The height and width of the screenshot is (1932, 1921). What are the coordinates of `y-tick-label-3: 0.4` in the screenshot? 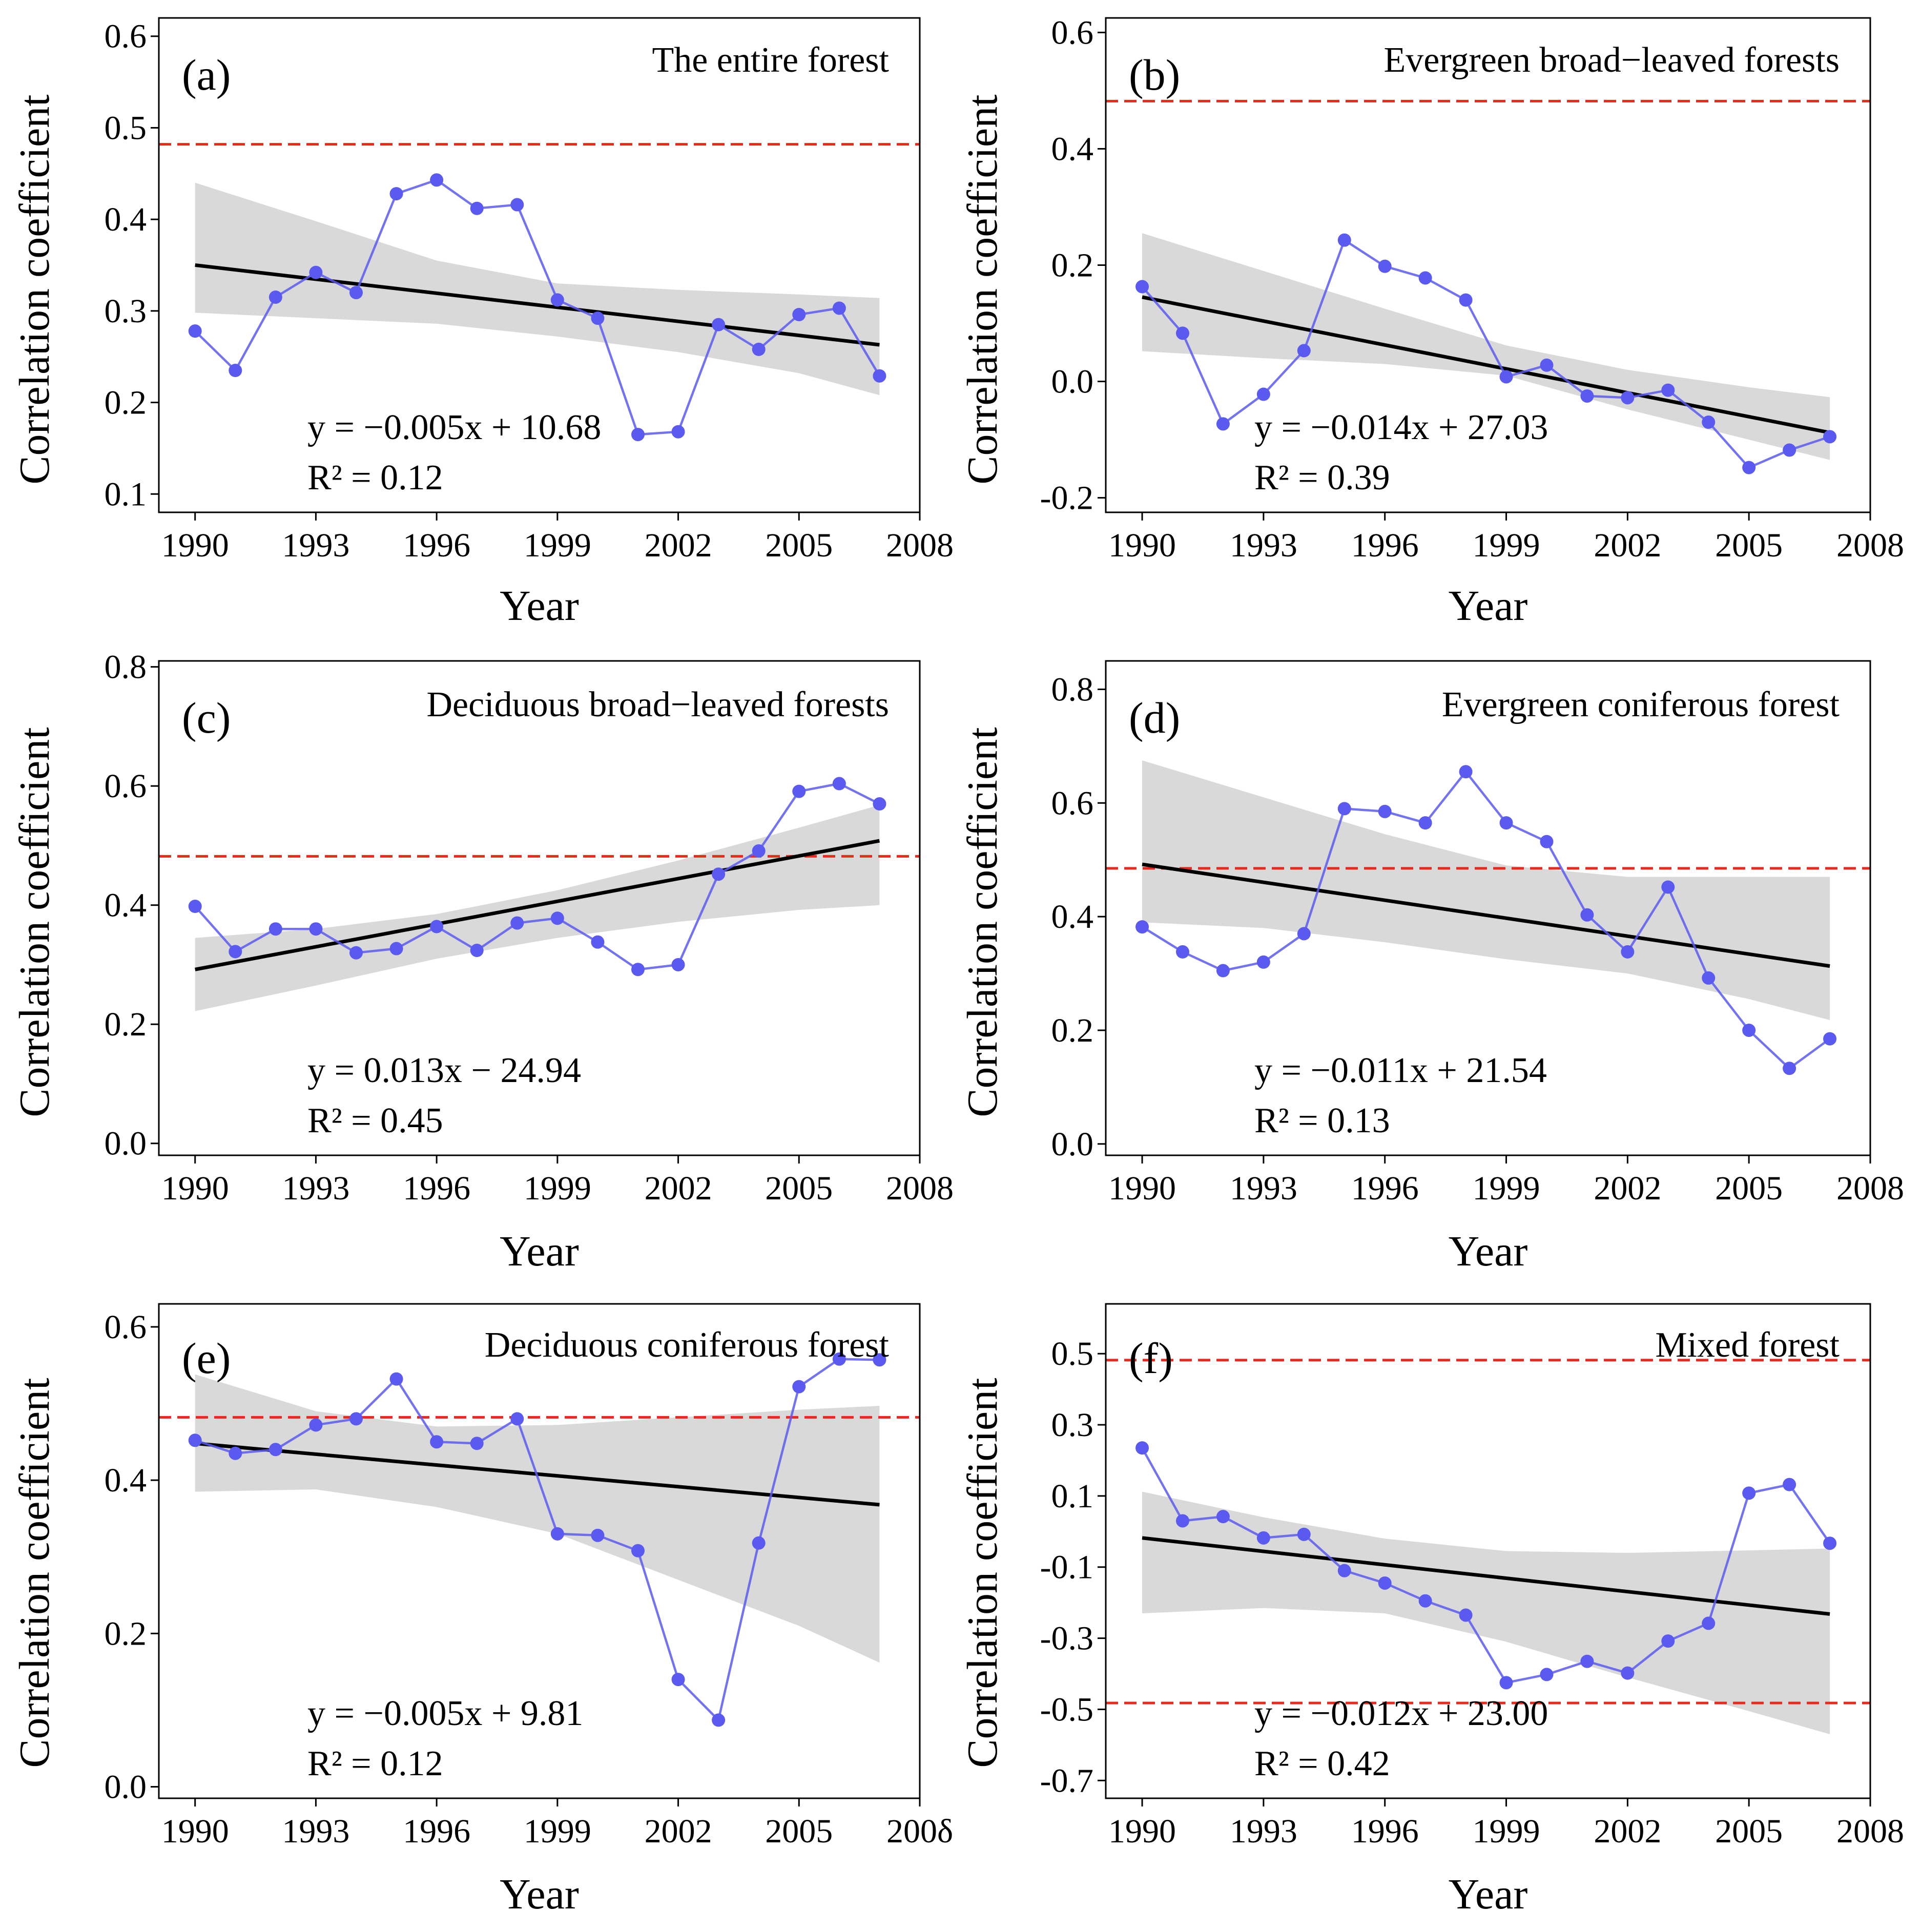 It's located at (126, 219).